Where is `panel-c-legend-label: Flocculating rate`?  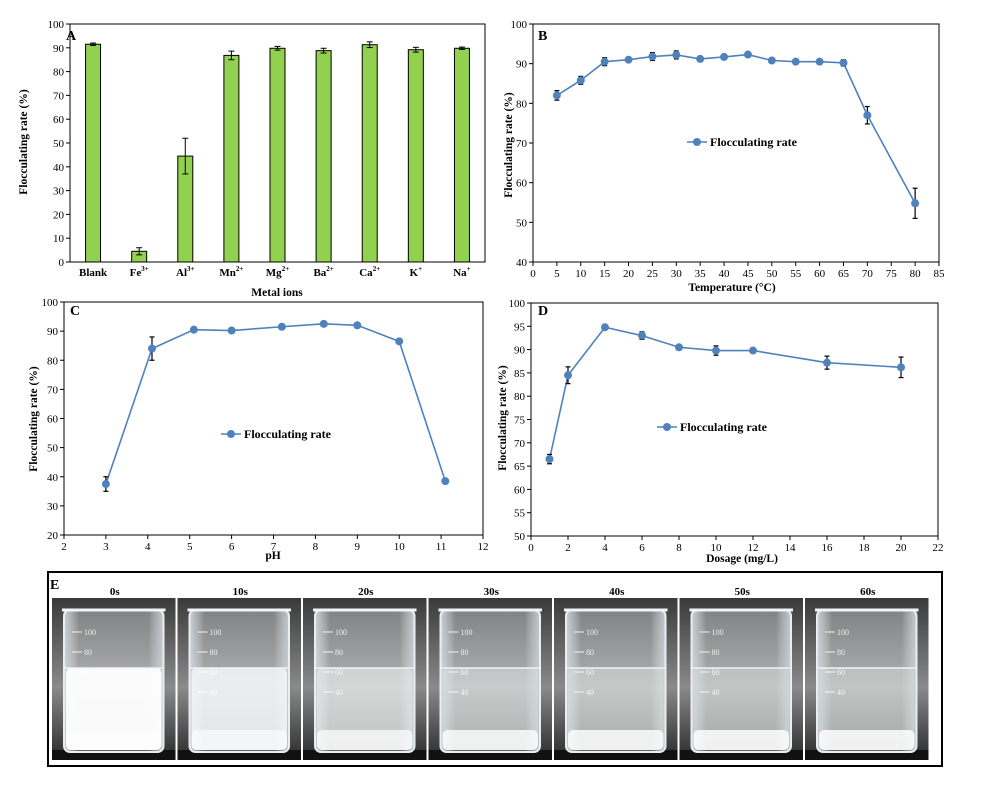 panel-c-legend-label: Flocculating rate is located at coordinates (288, 434).